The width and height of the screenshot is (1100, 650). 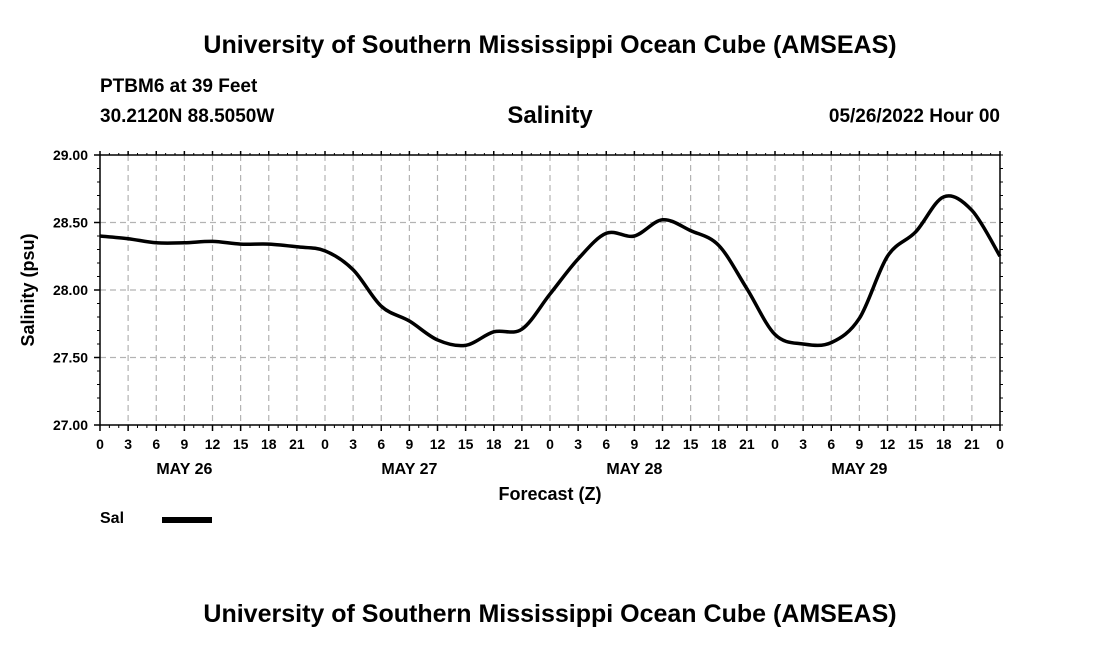 What do you see at coordinates (409, 469) in the screenshot?
I see `date-label: MAY 27` at bounding box center [409, 469].